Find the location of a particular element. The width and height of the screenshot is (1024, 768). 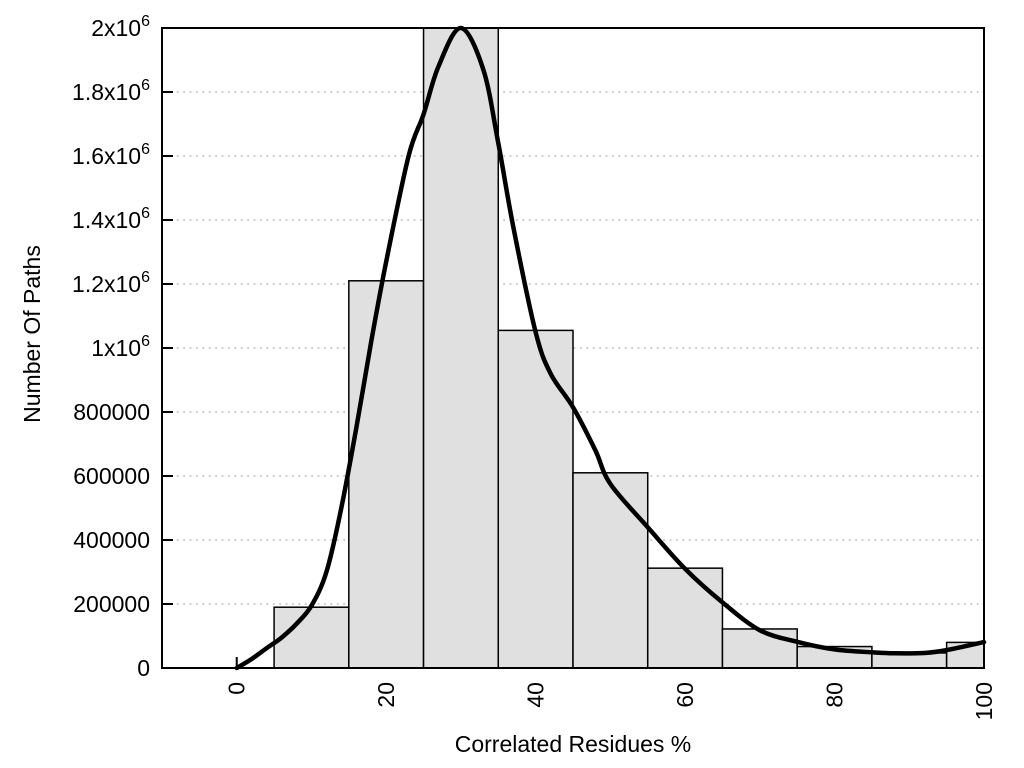

x-tick-label: 60 is located at coordinates (685, 695).